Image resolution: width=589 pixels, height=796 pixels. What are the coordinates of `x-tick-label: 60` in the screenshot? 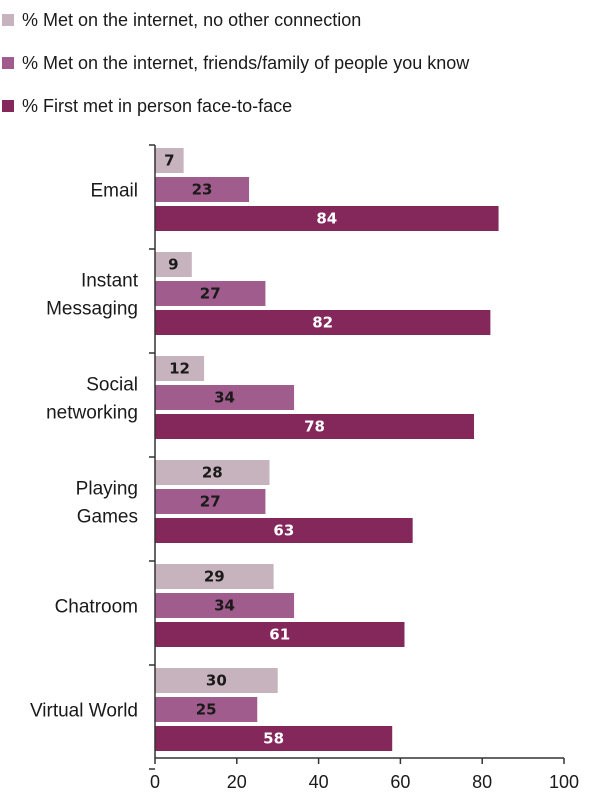 It's located at (400, 782).